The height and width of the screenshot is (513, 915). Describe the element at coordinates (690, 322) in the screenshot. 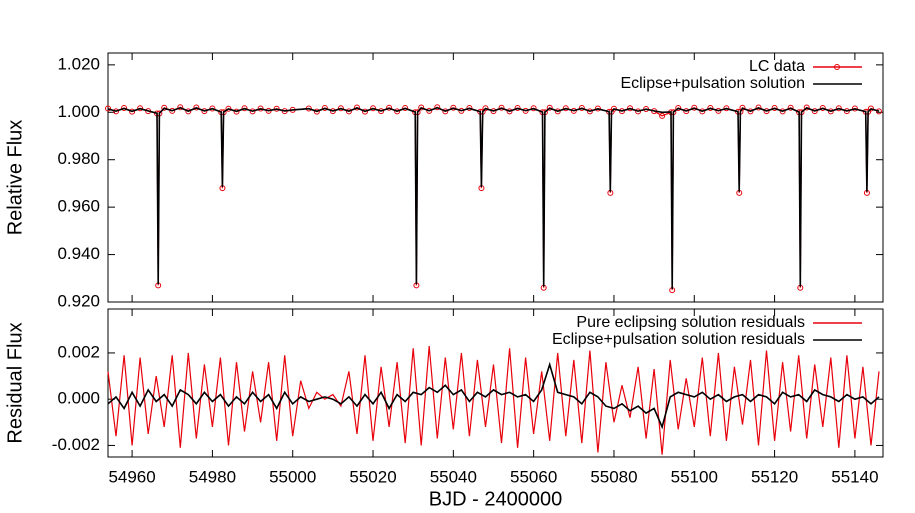

I see `legend-label: Pure eclipsing solution residuals` at that location.